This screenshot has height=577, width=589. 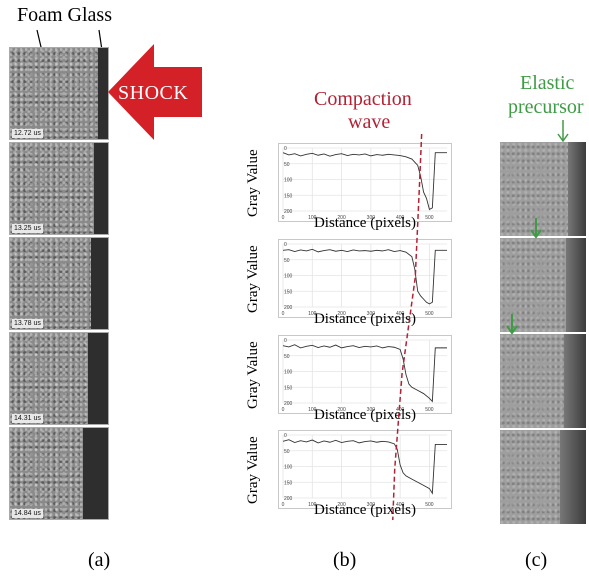 What do you see at coordinates (547, 83) in the screenshot?
I see `elastic-title-1: Elastic` at bounding box center [547, 83].